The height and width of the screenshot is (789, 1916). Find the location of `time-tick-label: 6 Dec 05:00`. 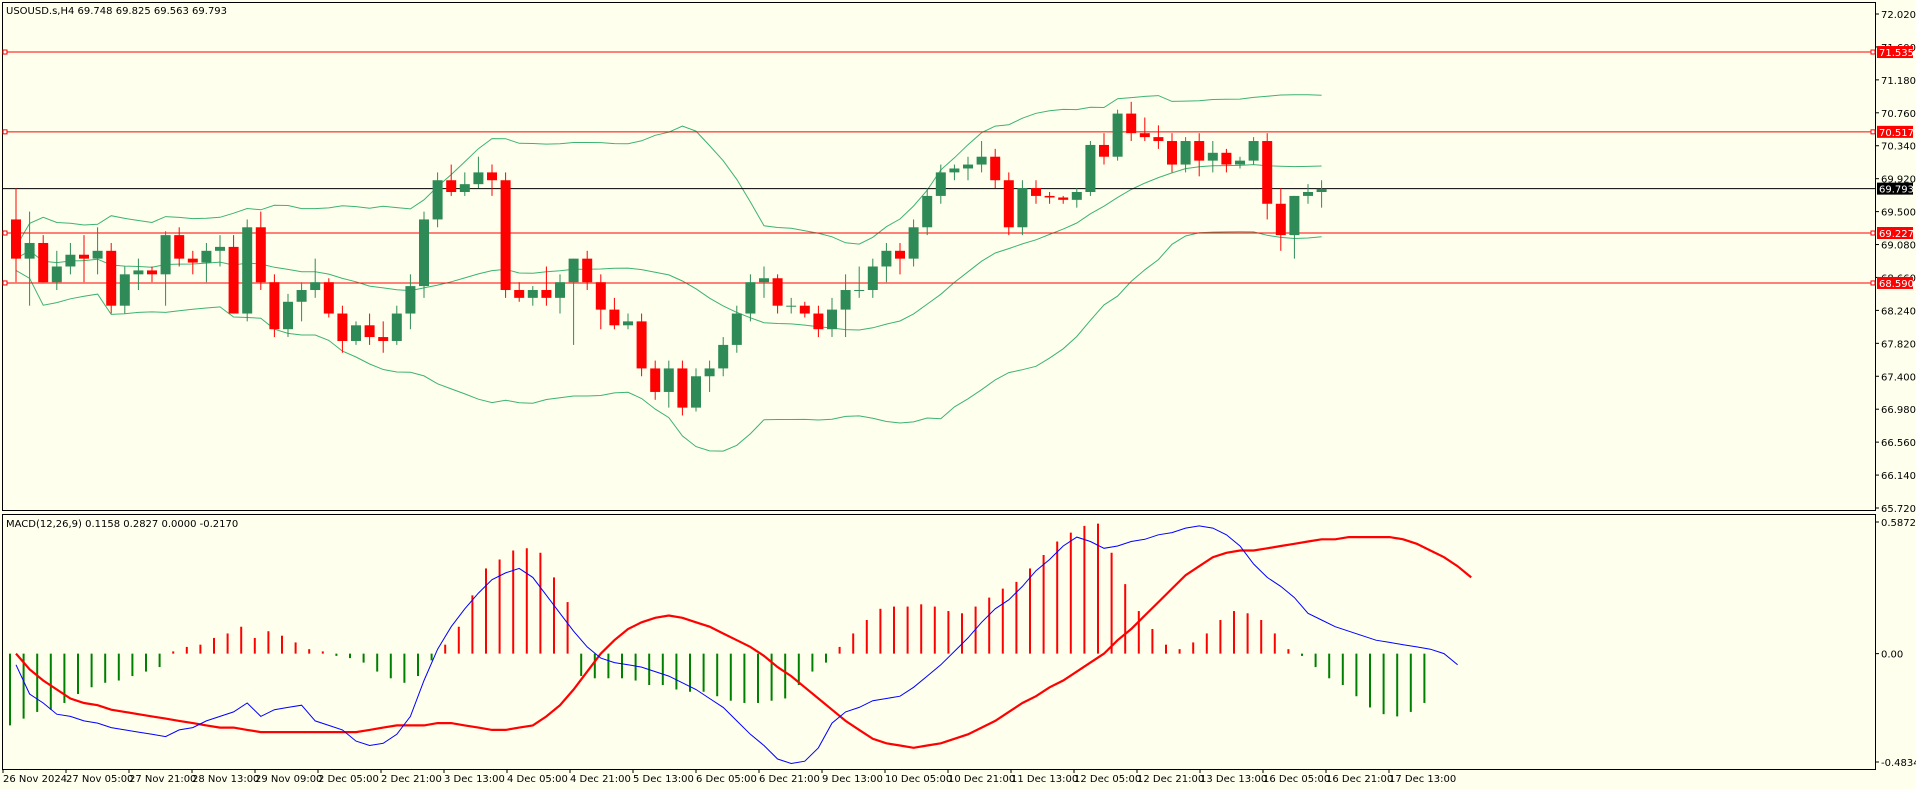

time-tick-label: 6 Dec 05:00 is located at coordinates (726, 779).